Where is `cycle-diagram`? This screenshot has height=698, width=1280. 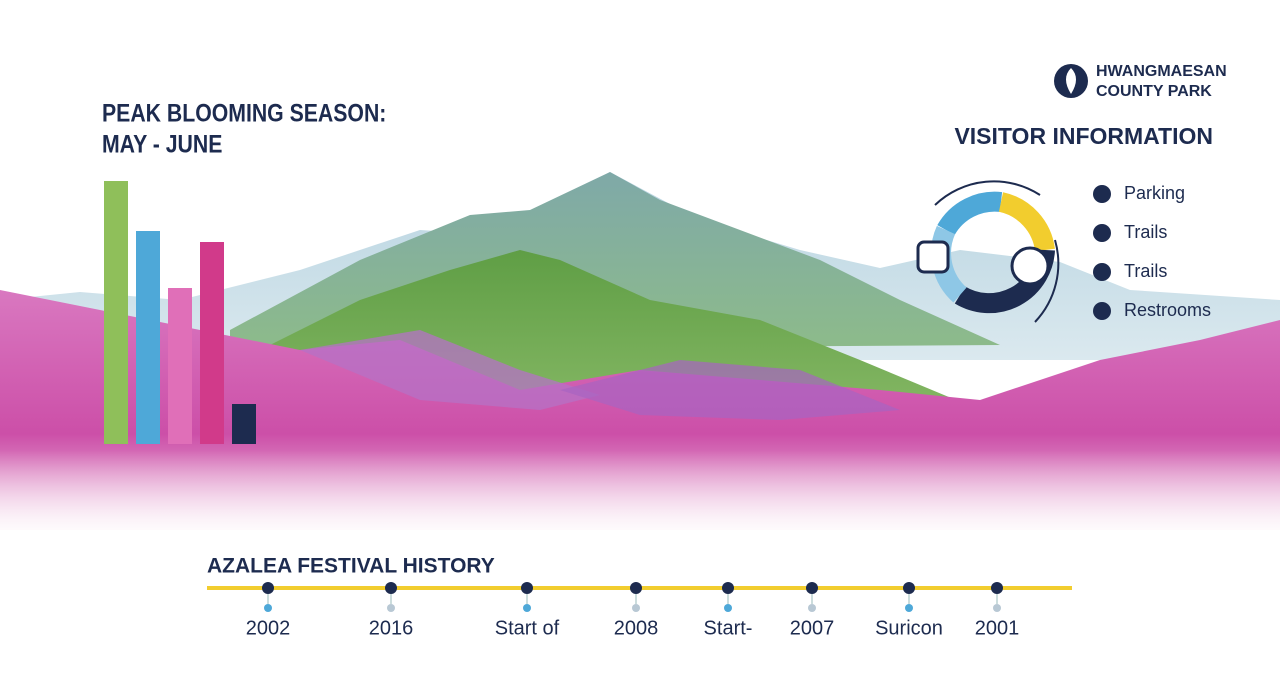 cycle-diagram is located at coordinates (988, 251).